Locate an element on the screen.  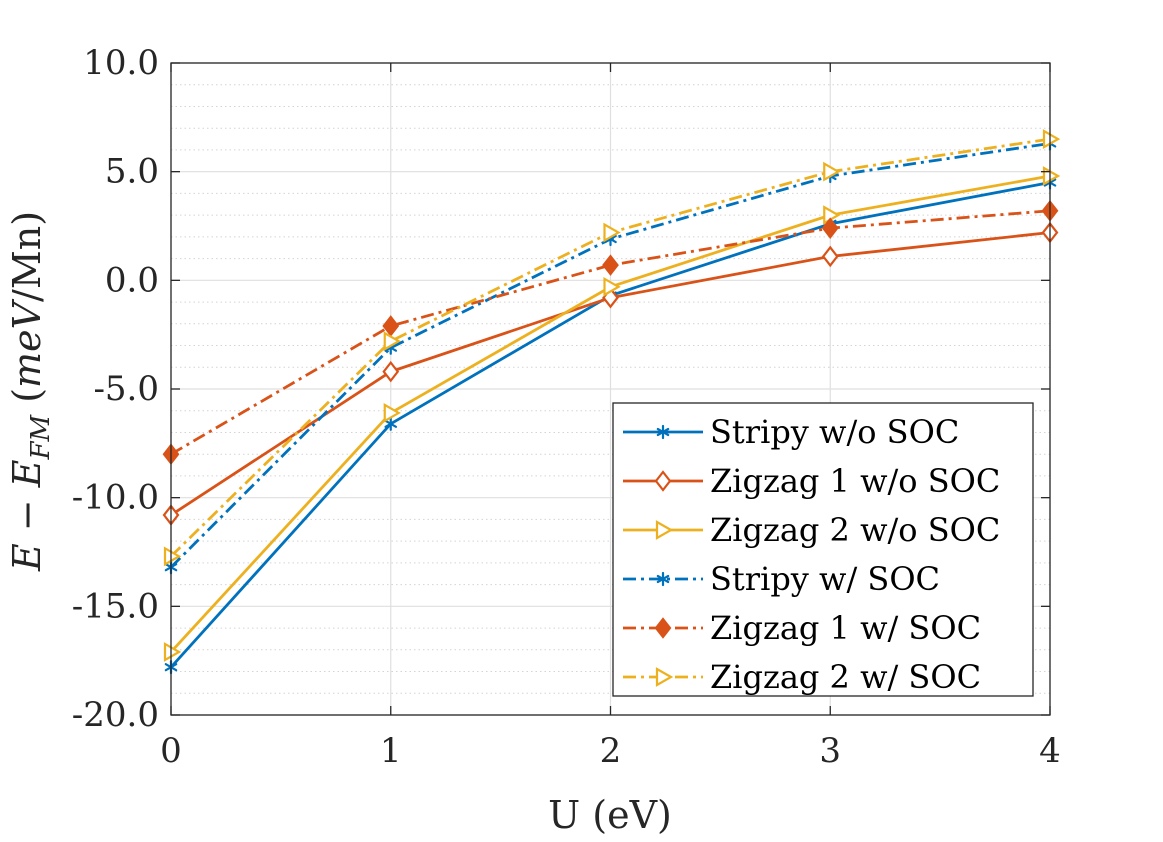
legend-entry-4: Stripy w/ SOC is located at coordinates (781, 579).